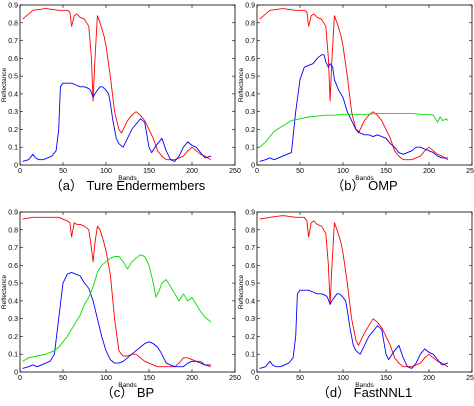 This screenshot has width=474, height=406. Describe the element at coordinates (13, 319) in the screenshot. I see `y-tick-label-c: 0.3` at that location.